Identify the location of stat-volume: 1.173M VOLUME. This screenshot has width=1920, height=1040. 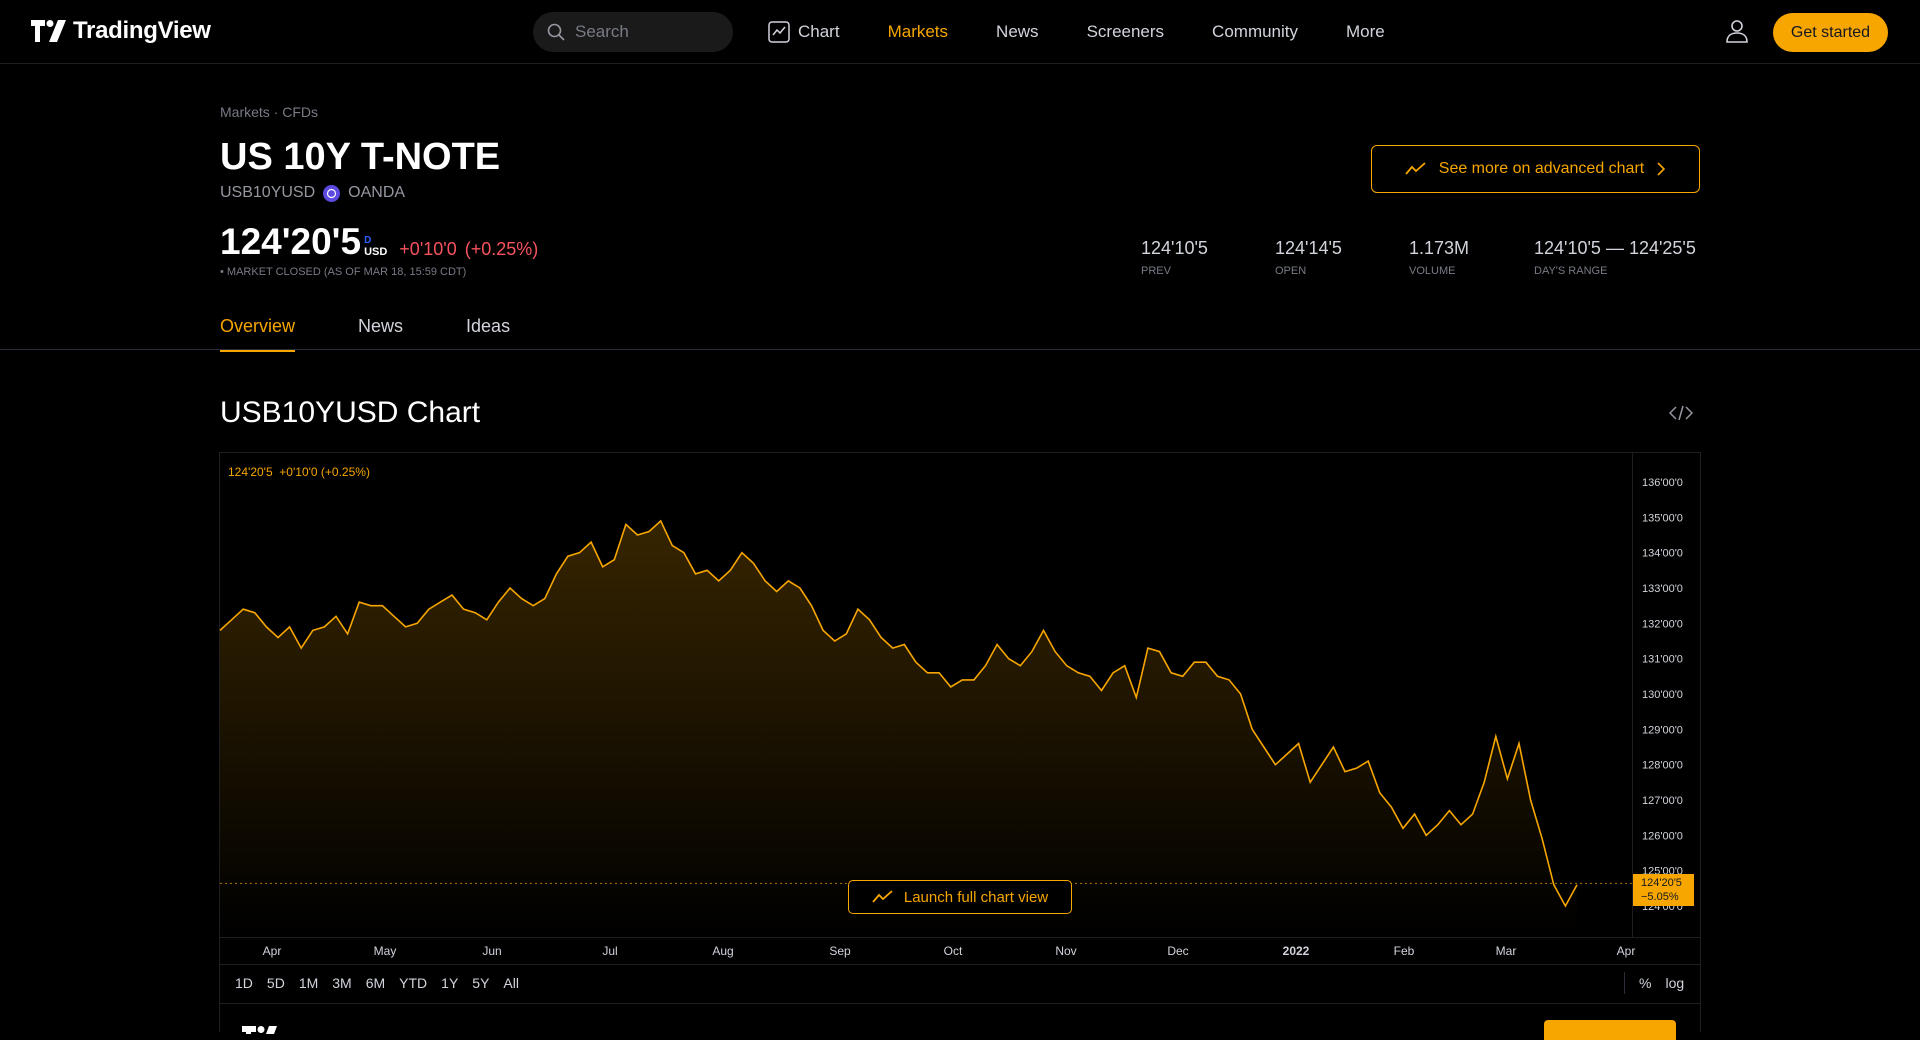
(1439, 257).